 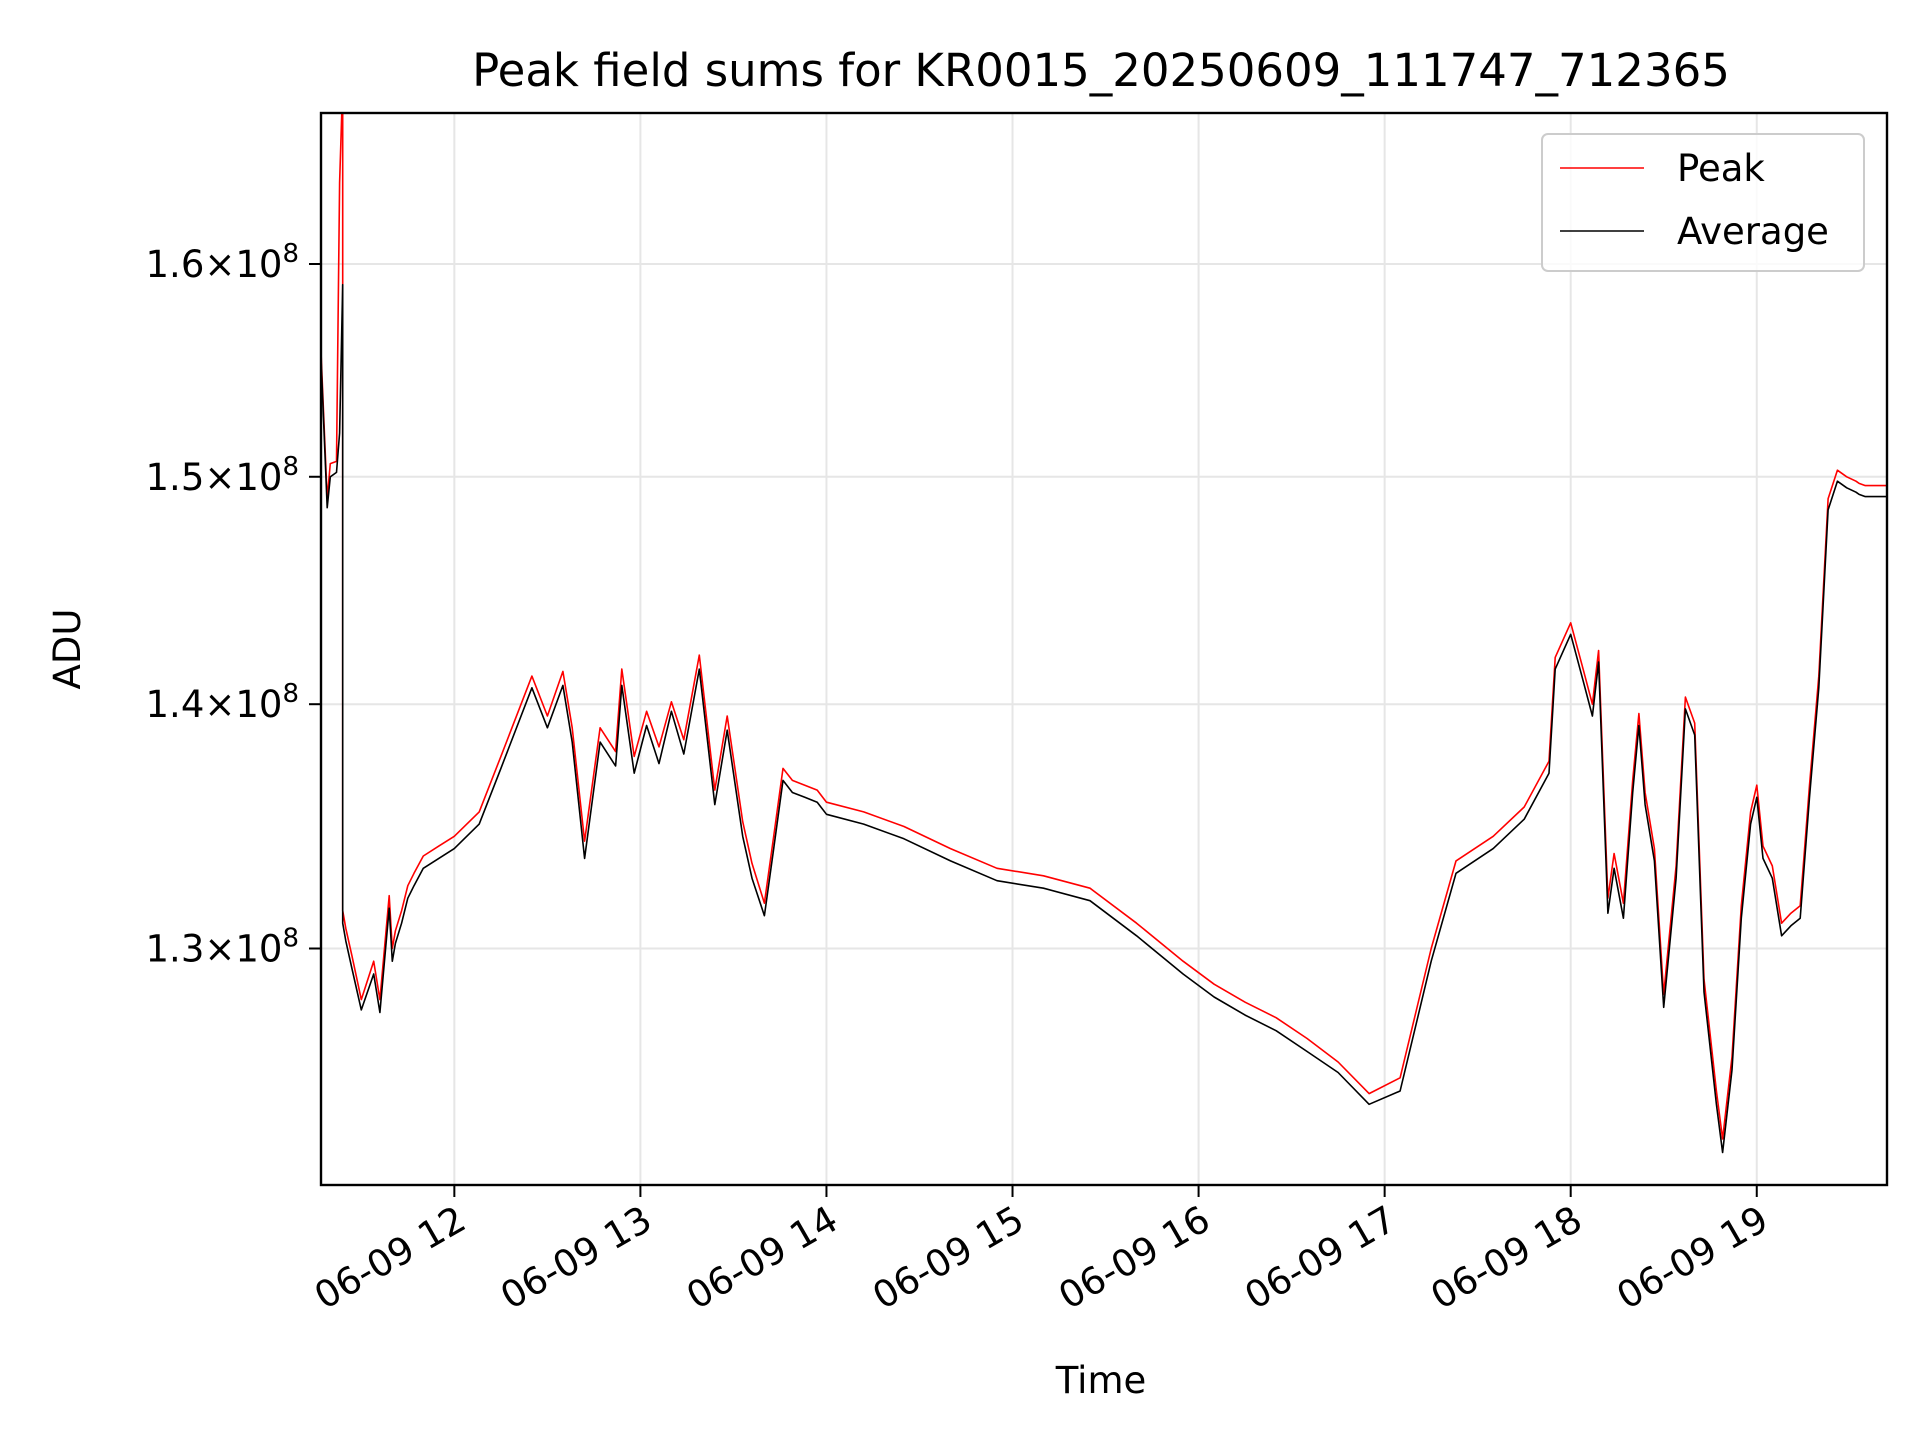 What do you see at coordinates (222, 262) in the screenshot?
I see `y-tick-label: 1.6×108` at bounding box center [222, 262].